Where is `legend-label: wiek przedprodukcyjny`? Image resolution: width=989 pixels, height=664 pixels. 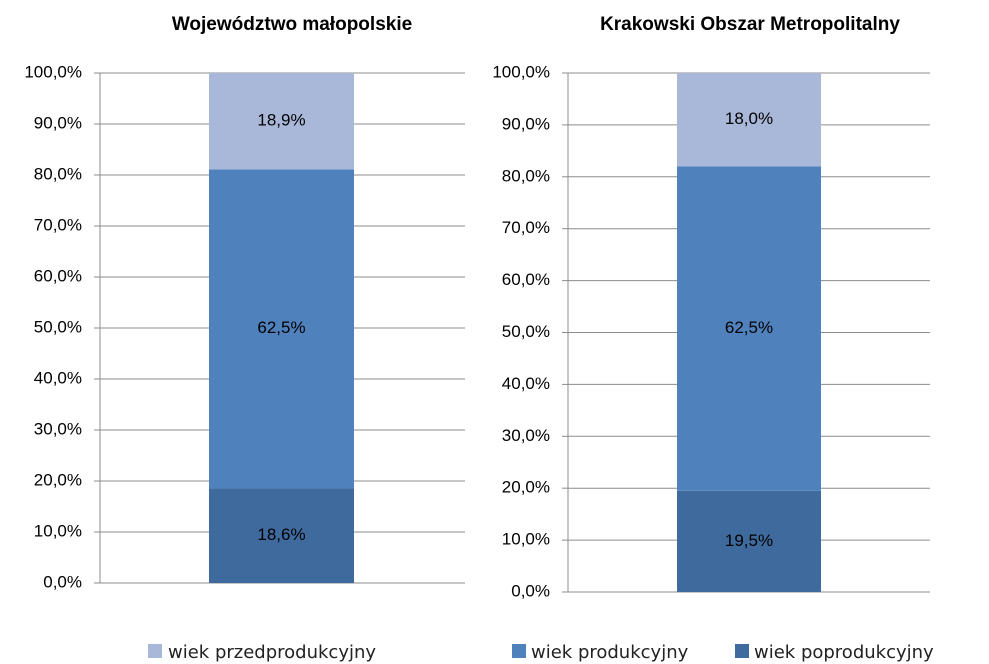
legend-label: wiek przedprodukcyjny is located at coordinates (272, 652).